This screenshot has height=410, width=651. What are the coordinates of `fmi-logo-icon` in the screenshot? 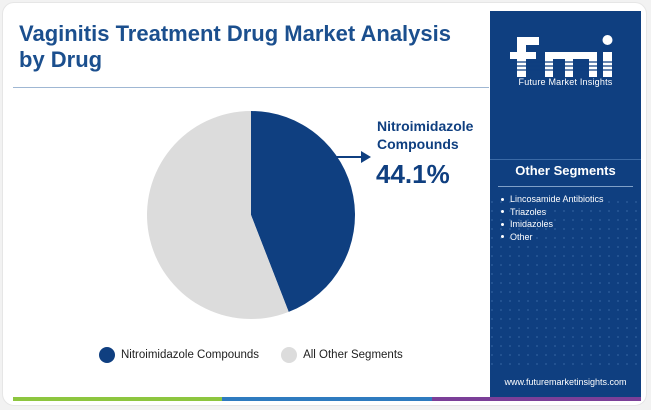 It's located at (562, 56).